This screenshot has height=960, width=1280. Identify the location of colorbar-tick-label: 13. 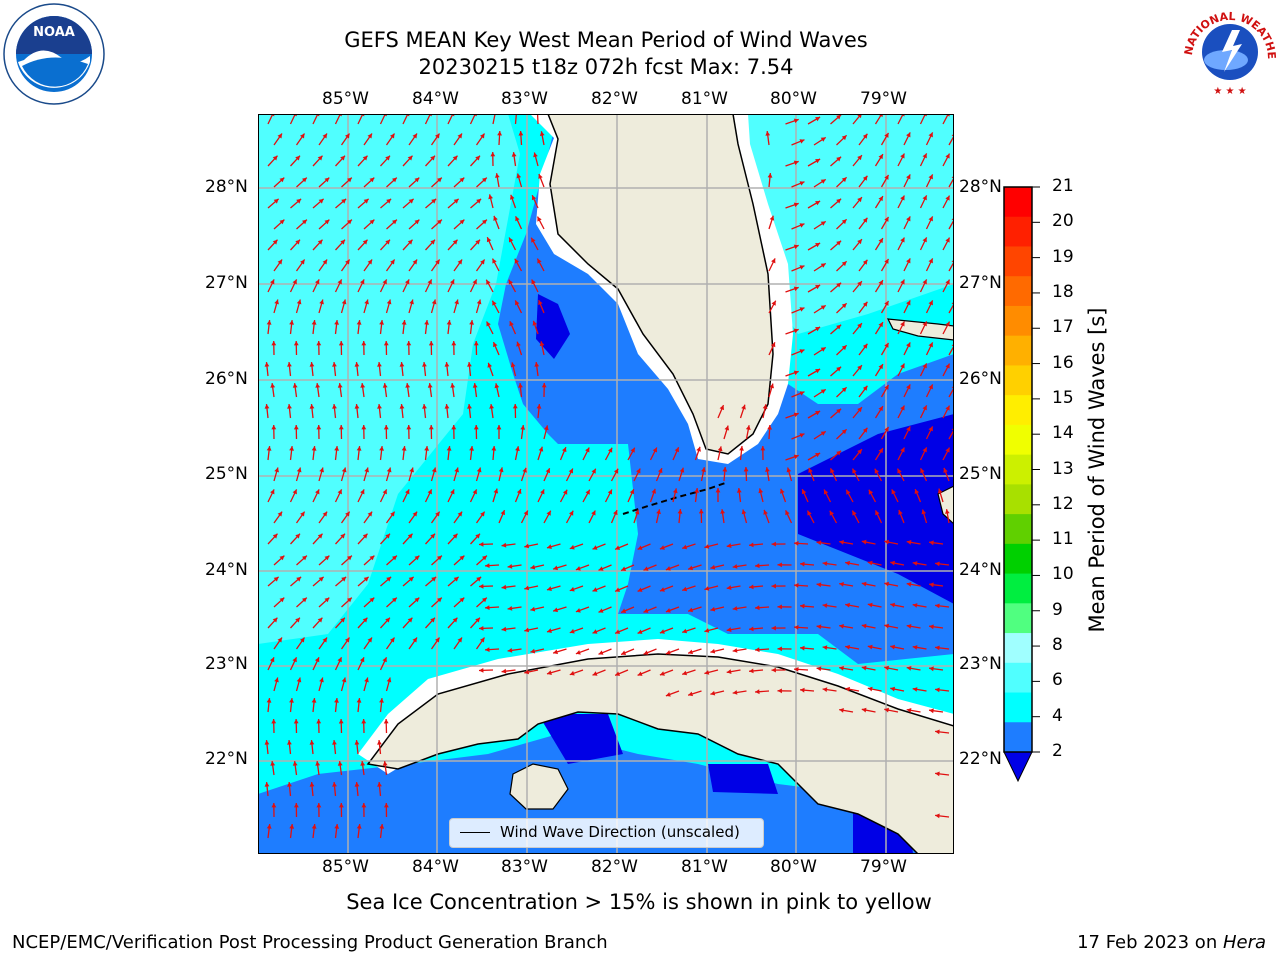
(1063, 468).